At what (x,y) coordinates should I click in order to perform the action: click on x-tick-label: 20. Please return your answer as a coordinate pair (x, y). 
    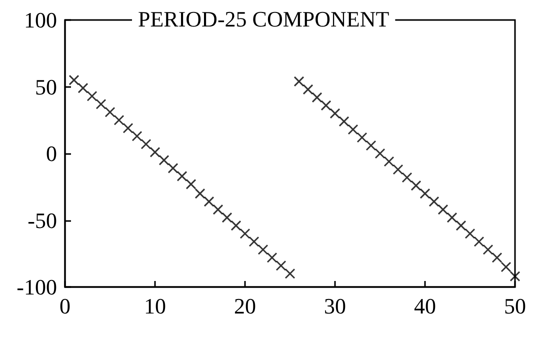
    Looking at the image, I should click on (245, 306).